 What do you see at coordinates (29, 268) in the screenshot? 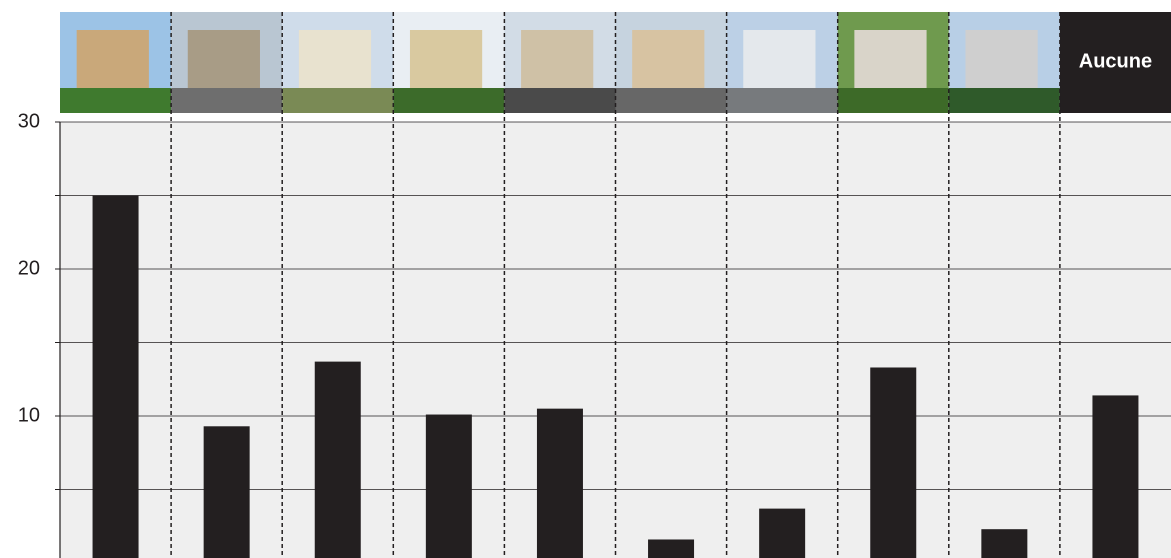
I see `y-tick-label: 20` at bounding box center [29, 268].